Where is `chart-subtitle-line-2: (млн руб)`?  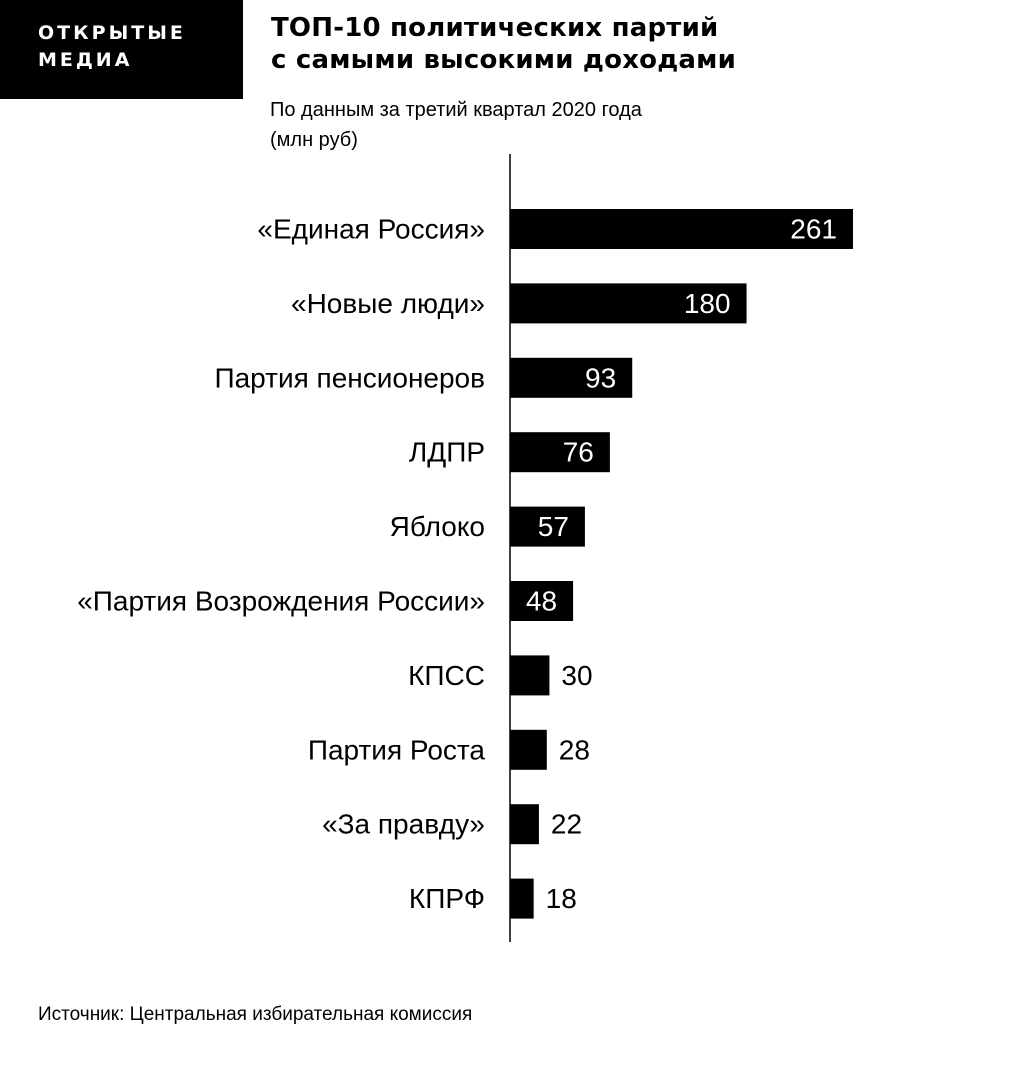 chart-subtitle-line-2: (млн руб) is located at coordinates (314, 140).